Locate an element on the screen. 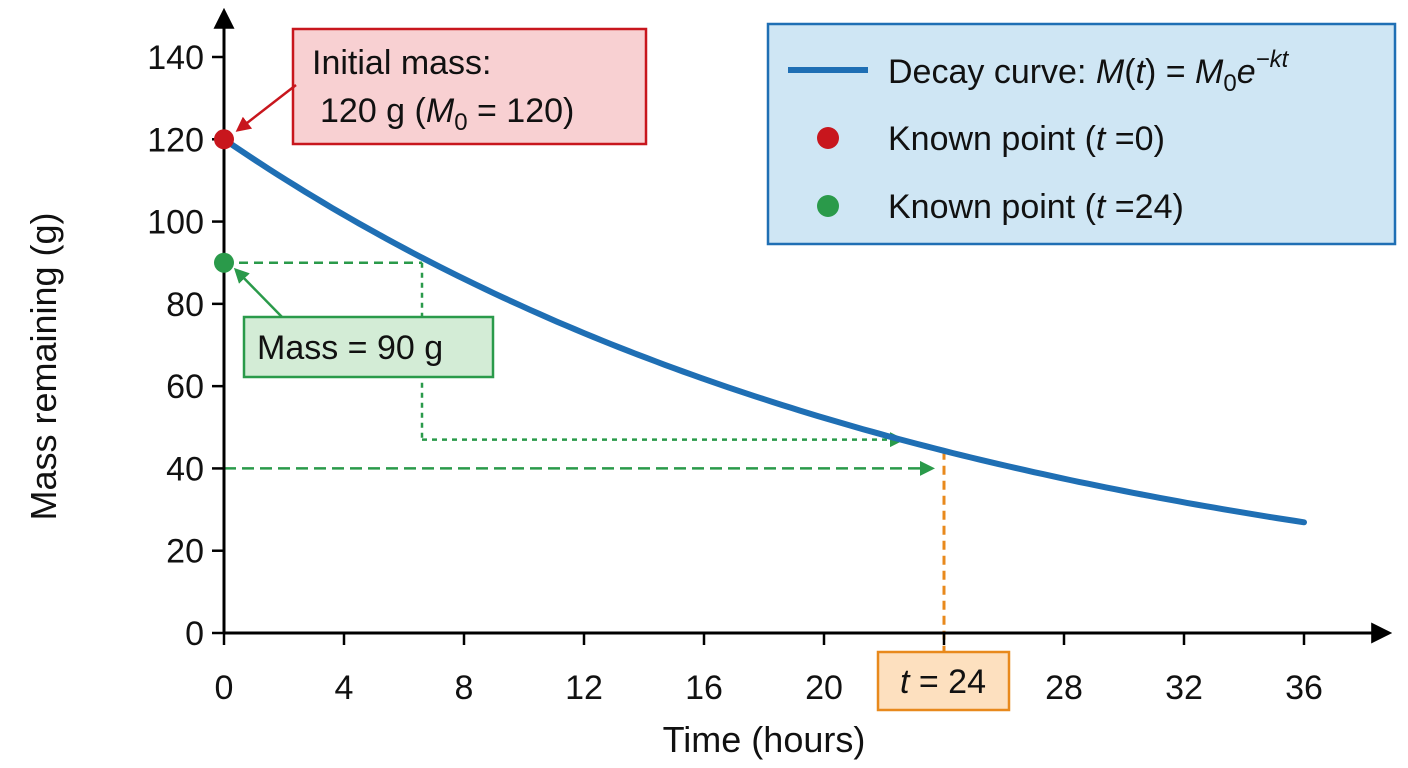  legend-red-label: Known point (t =0) is located at coordinates (1026, 139).